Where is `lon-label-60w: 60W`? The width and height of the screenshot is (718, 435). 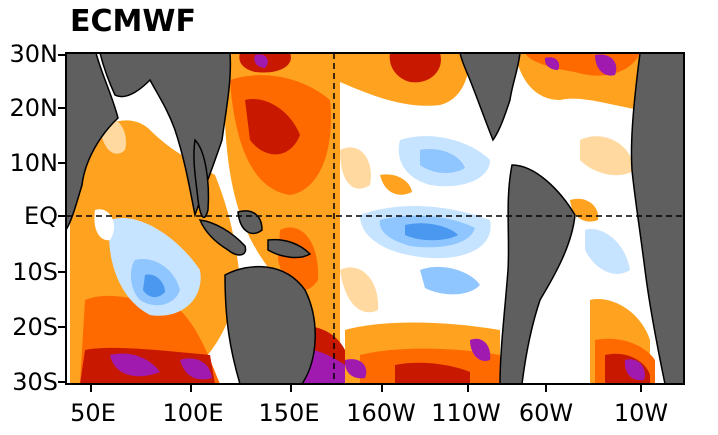 lon-label-60w: 60W is located at coordinates (546, 413).